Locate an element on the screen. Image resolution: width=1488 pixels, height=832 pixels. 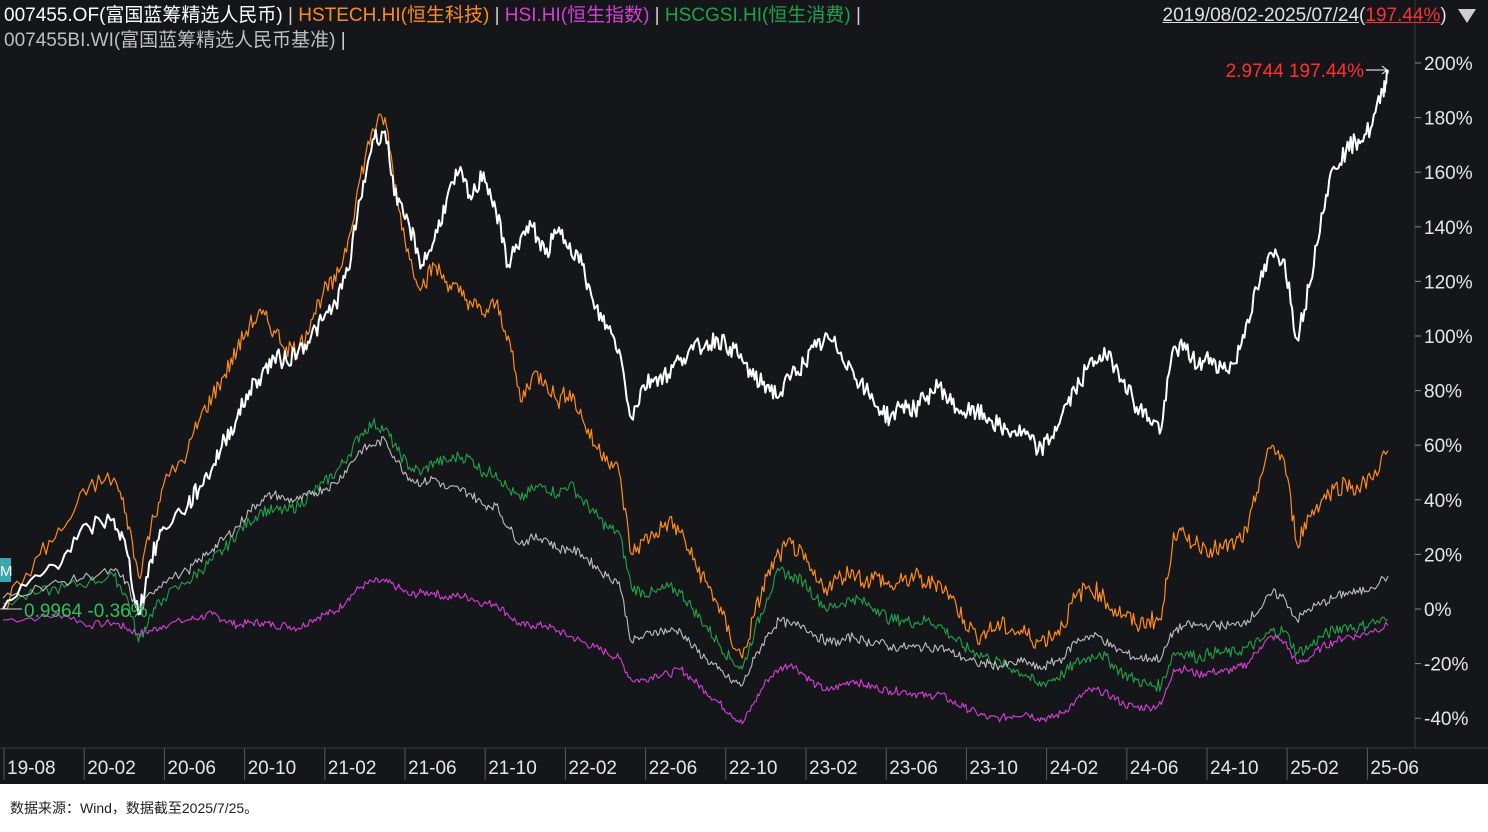
x-tick-label: 24-10 is located at coordinates (1234, 768).